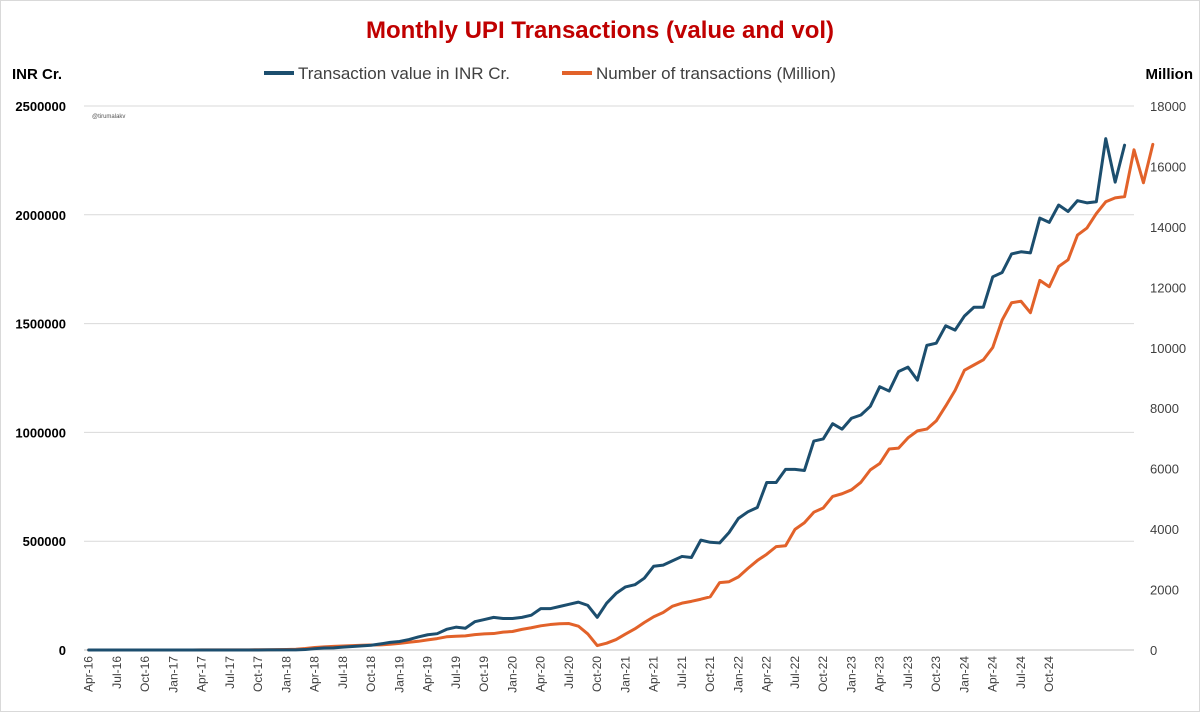 This screenshot has height=717, width=1200. Describe the element at coordinates (173, 674) in the screenshot. I see `x-tick-label: Jan-17` at that location.